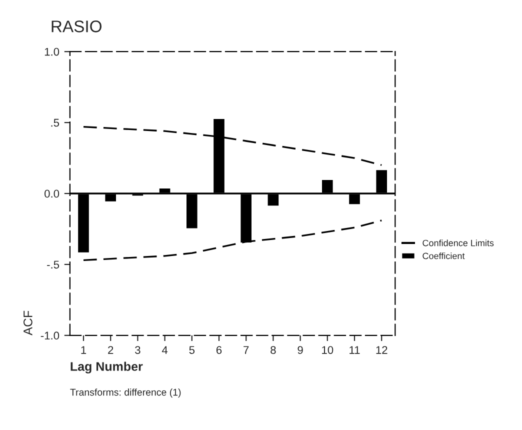 The image size is (522, 430). Describe the element at coordinates (125, 393) in the screenshot. I see `text: Transforms: difference (1)` at that location.